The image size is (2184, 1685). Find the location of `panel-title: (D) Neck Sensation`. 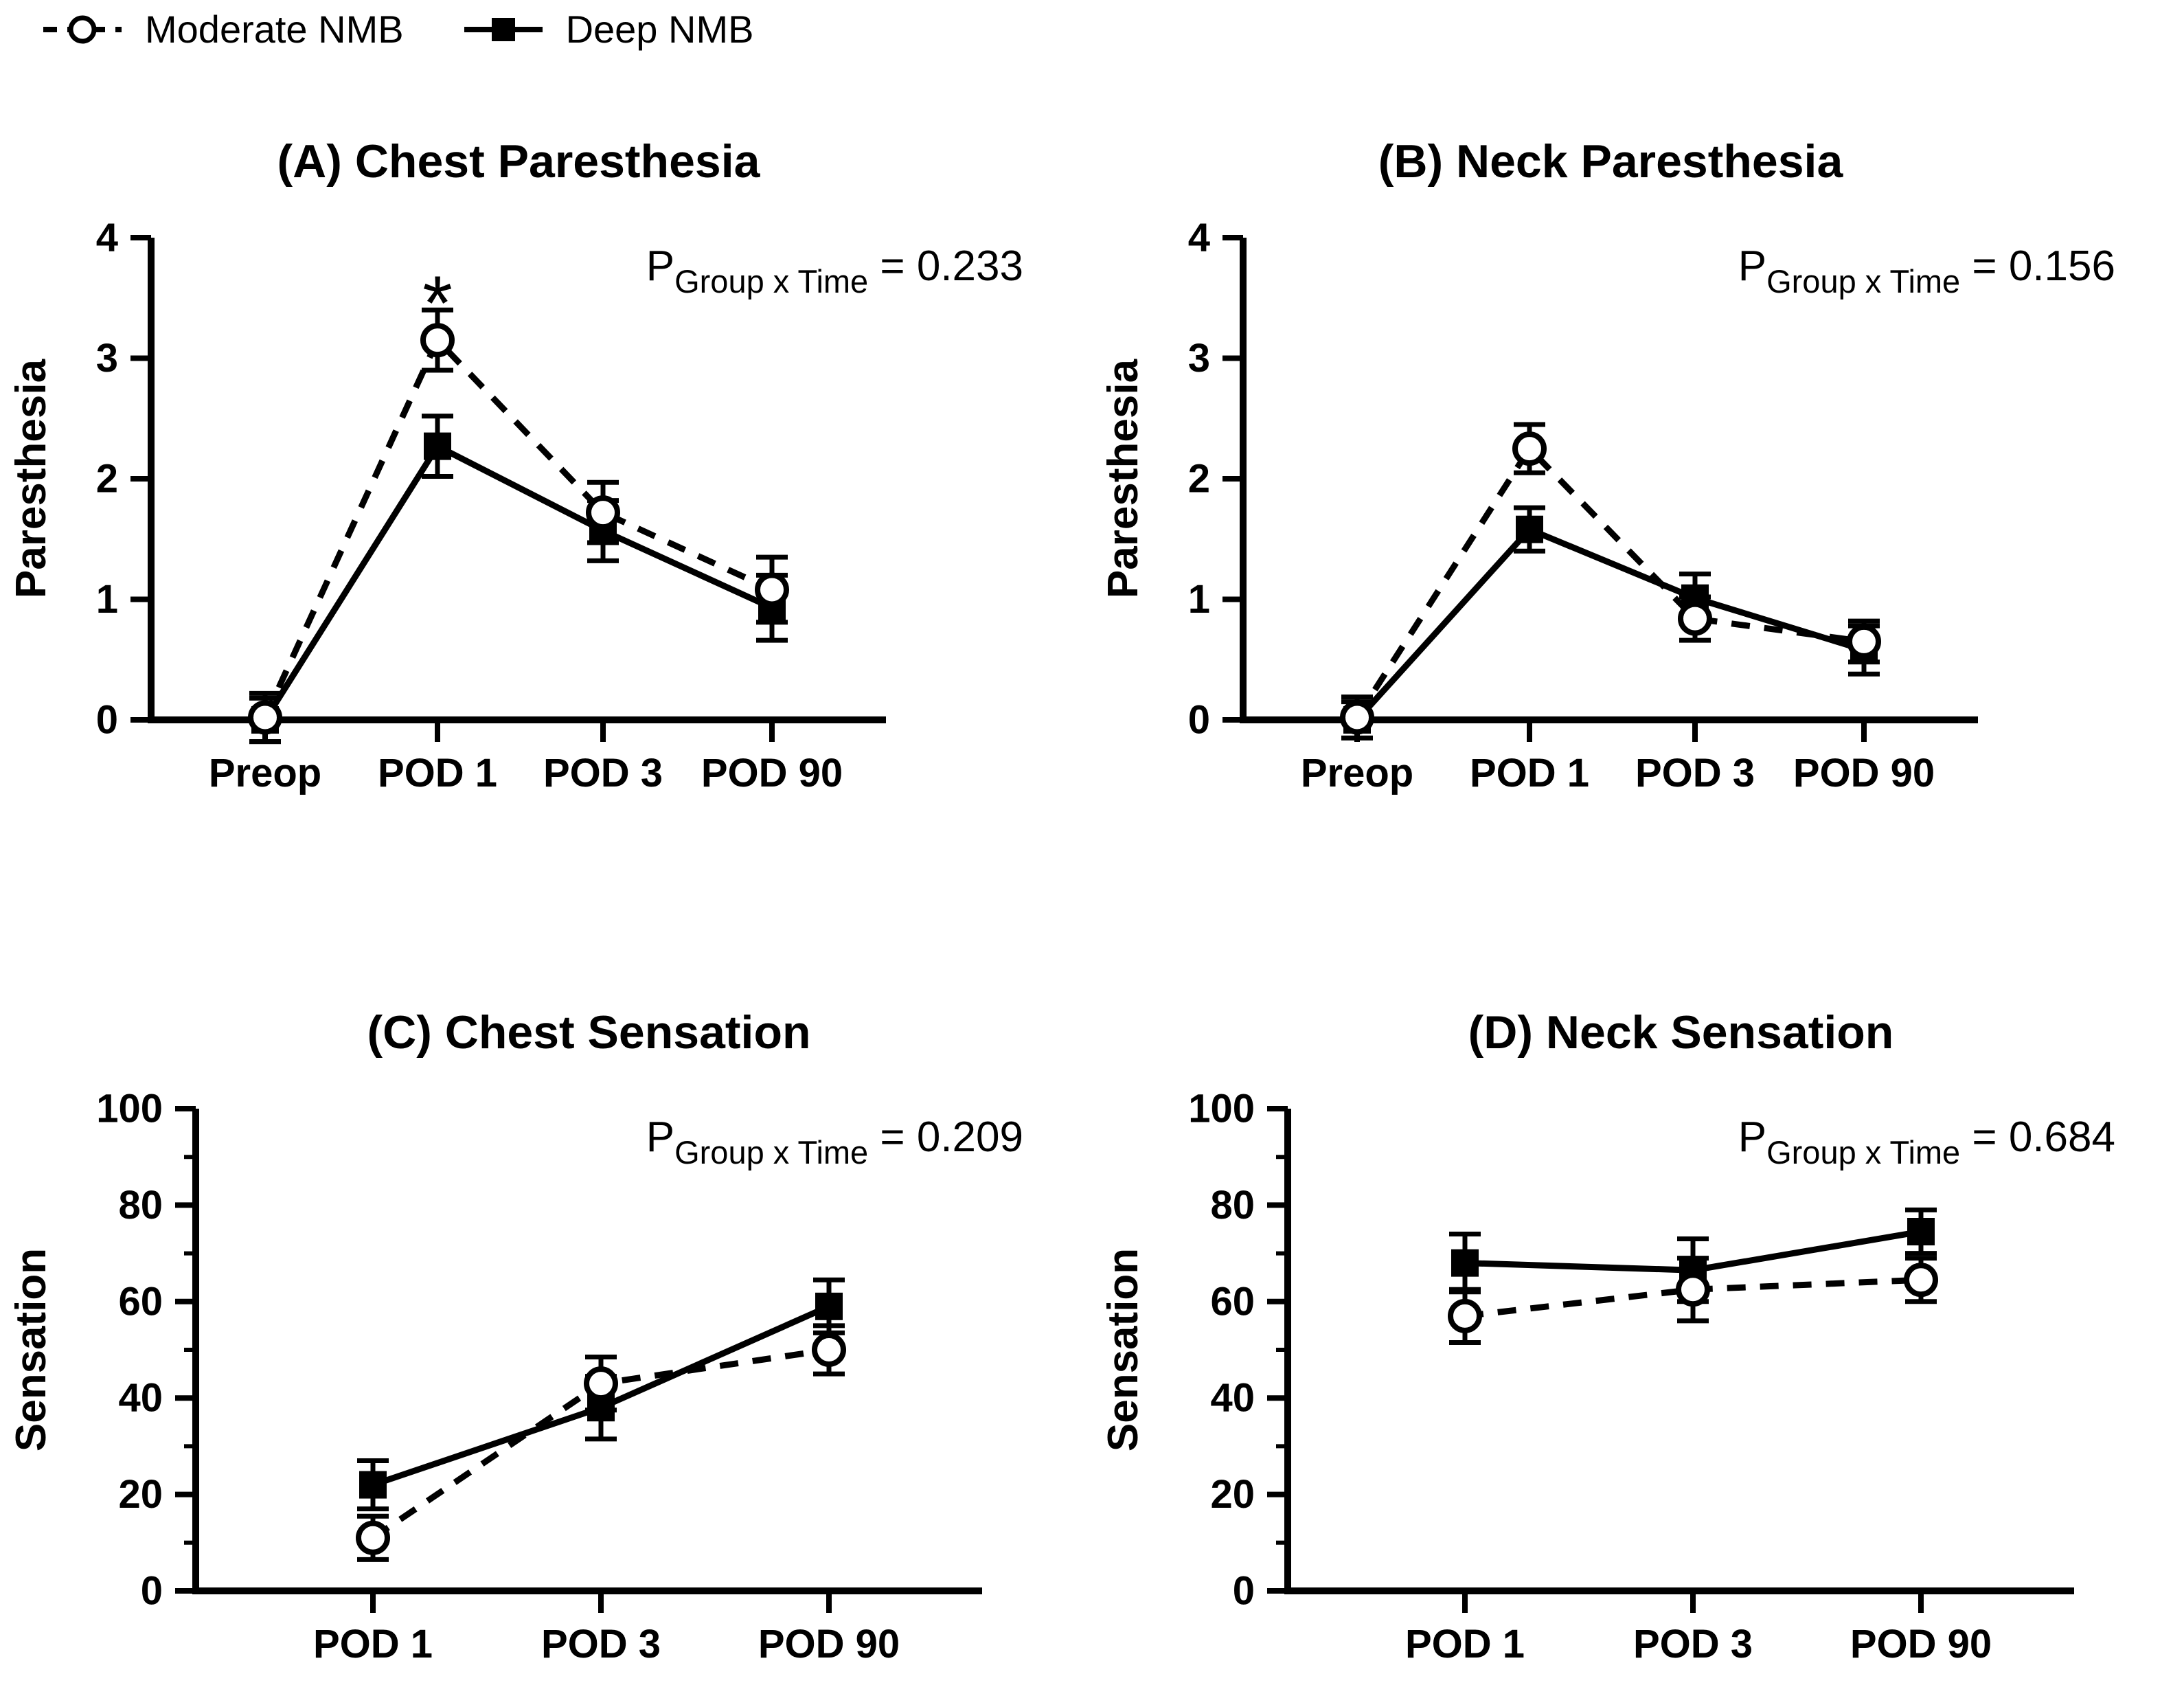

panel-title: (D) Neck Sensation is located at coordinates (1681, 1032).